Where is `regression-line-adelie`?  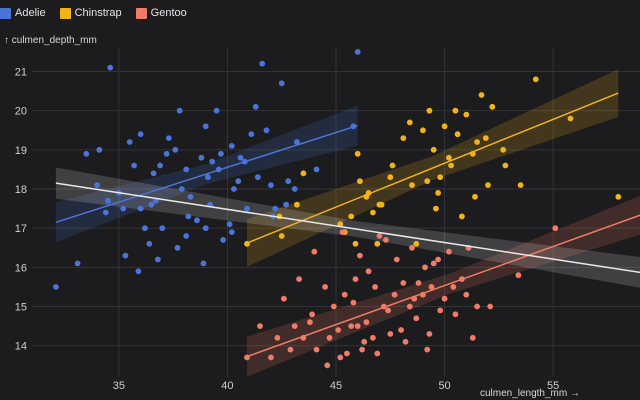
regression-line-adelie is located at coordinates (206, 174).